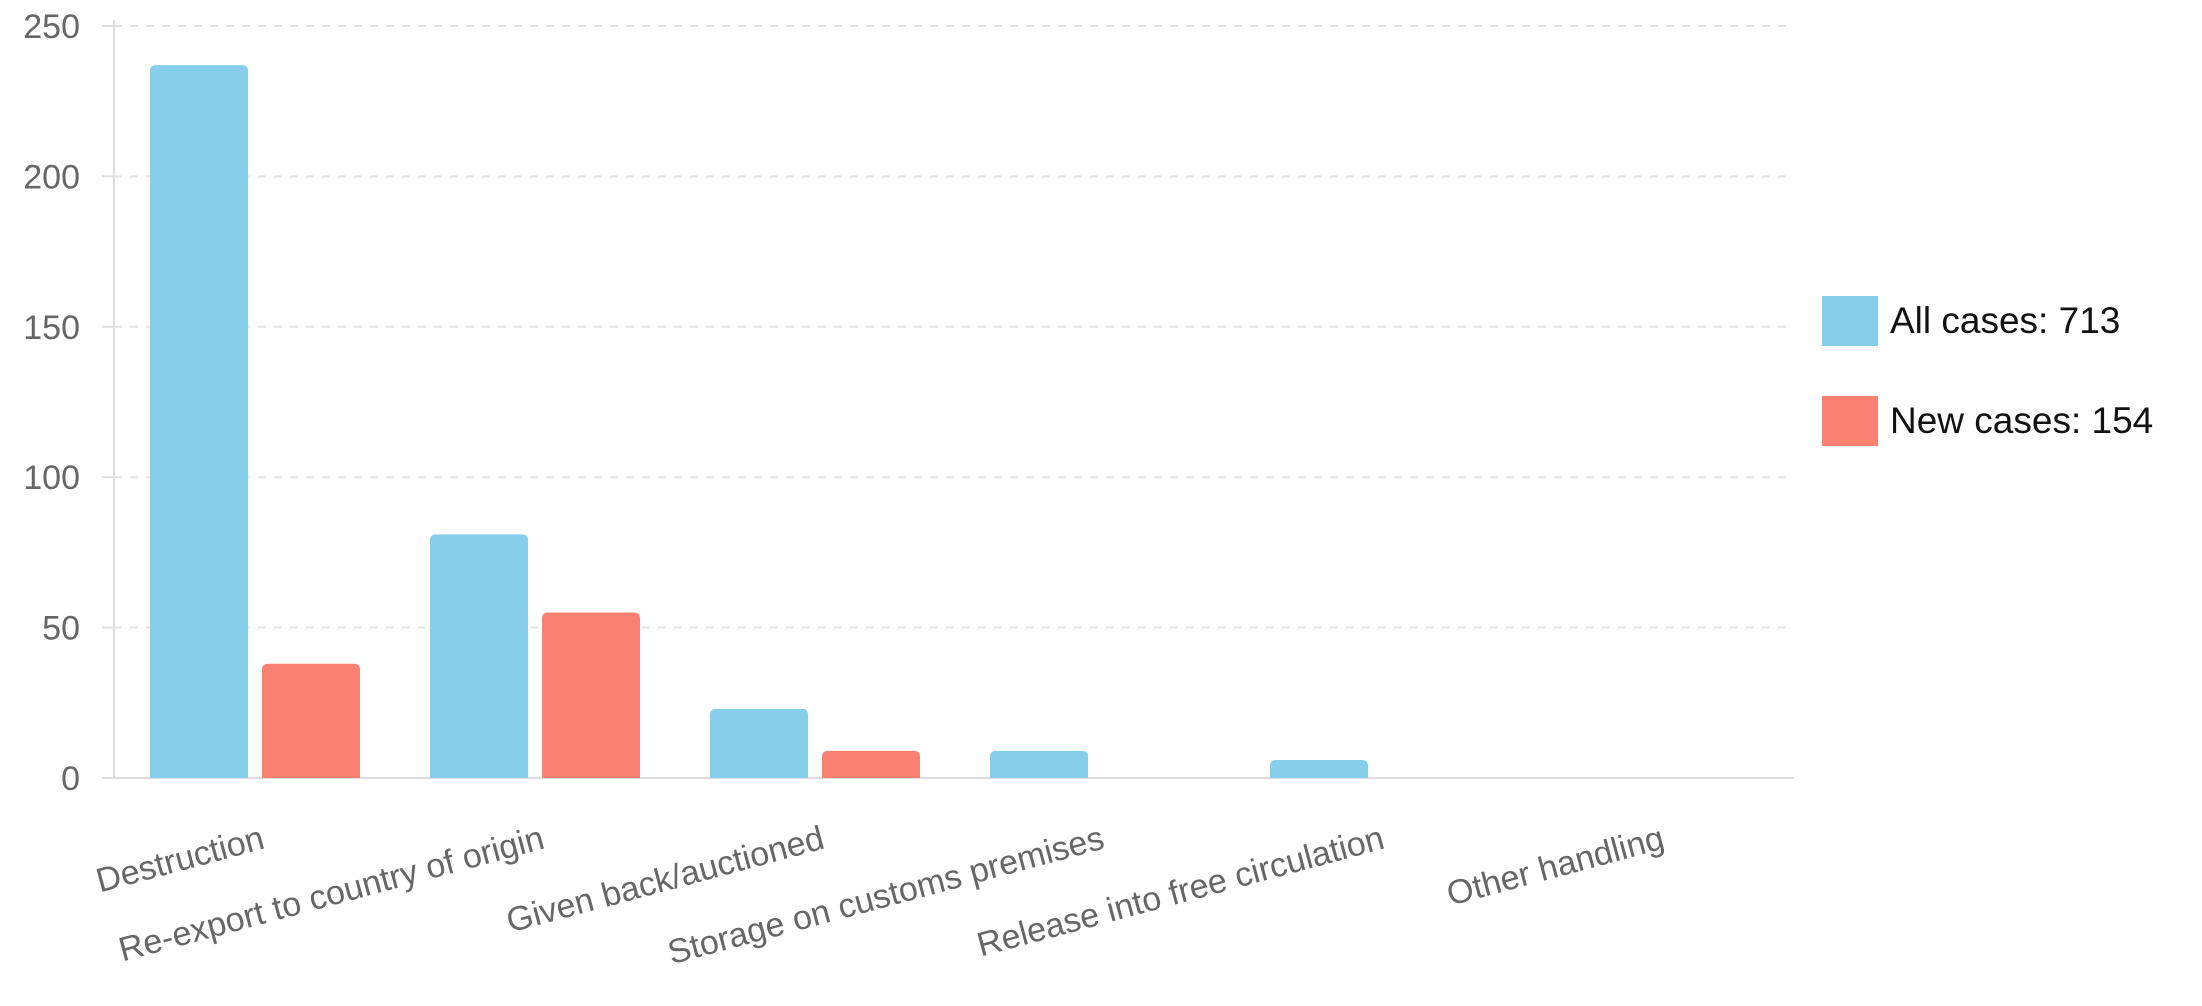 The width and height of the screenshot is (2202, 1006). What do you see at coordinates (70, 779) in the screenshot?
I see `y-tick-label: 0` at bounding box center [70, 779].